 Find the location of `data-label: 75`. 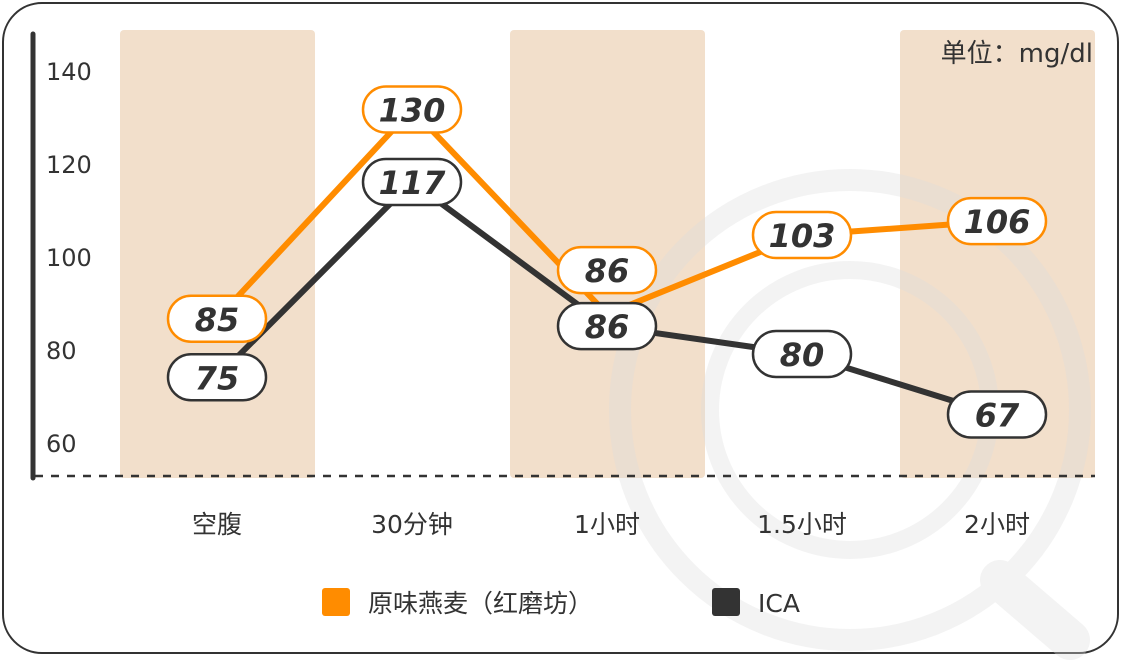

data-label: 75 is located at coordinates (217, 378).